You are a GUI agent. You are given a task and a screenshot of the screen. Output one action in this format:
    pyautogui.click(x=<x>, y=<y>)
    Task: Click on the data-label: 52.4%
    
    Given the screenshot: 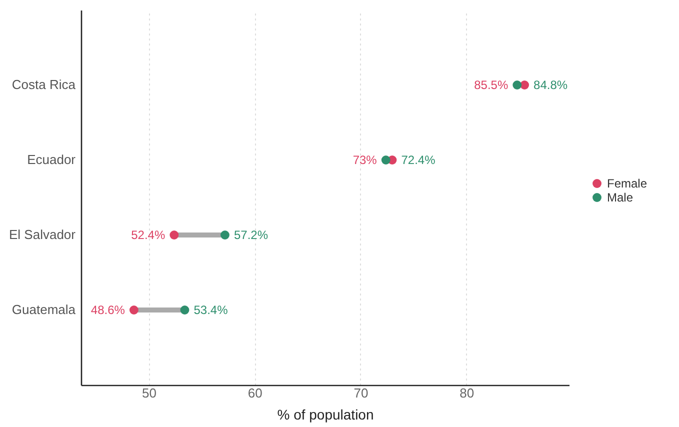 What is the action you would take?
    pyautogui.click(x=148, y=235)
    